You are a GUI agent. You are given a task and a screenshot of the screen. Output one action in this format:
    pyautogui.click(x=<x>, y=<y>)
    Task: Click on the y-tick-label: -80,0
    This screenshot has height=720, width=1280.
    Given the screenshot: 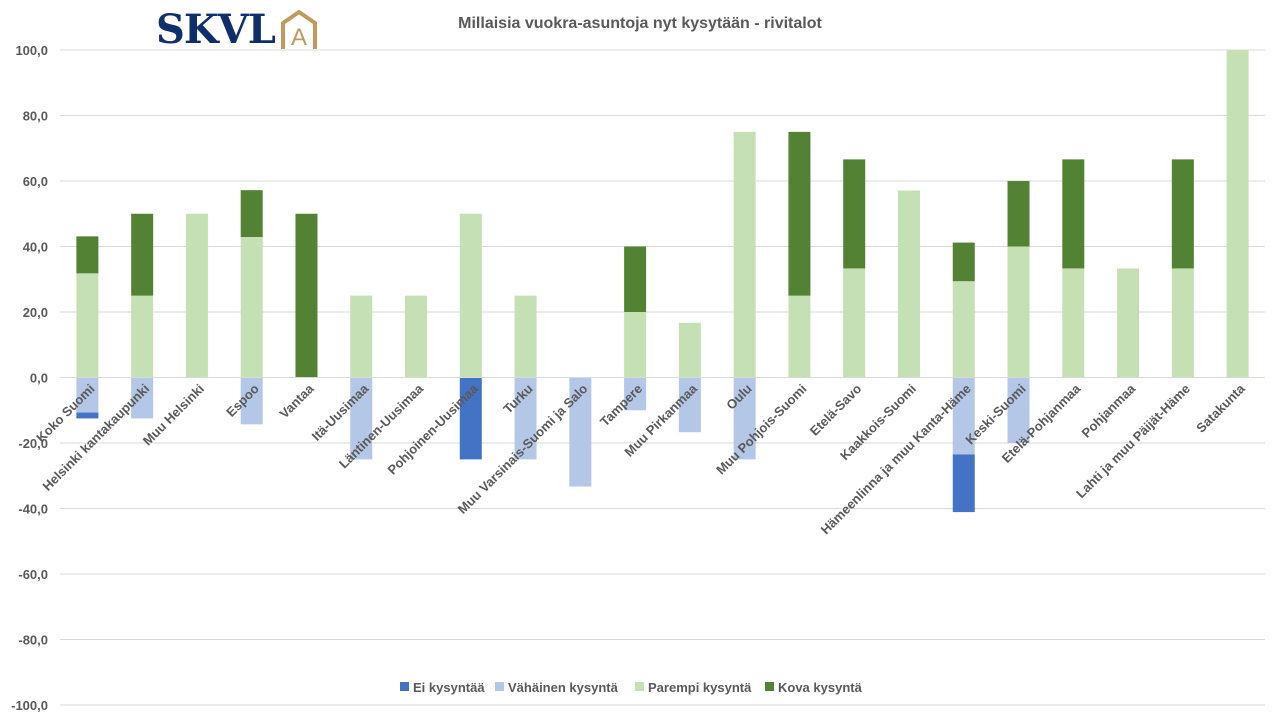 What is the action you would take?
    pyautogui.click(x=33, y=640)
    